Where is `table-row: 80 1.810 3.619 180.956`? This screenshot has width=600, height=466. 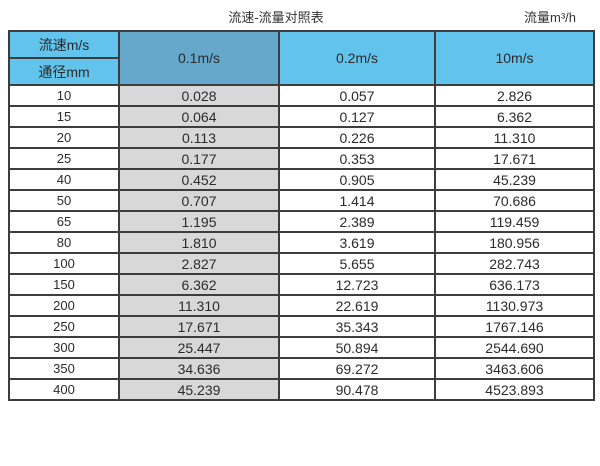
table-row: 80 1.810 3.619 180.956 is located at coordinates (301, 242).